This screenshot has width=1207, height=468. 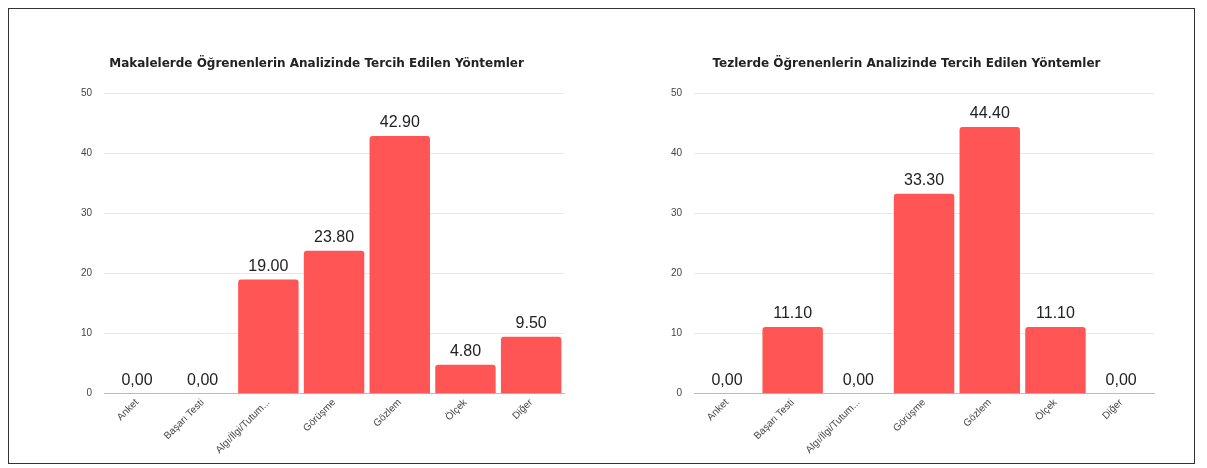 I want to click on data-label: 4.80, so click(x=465, y=351).